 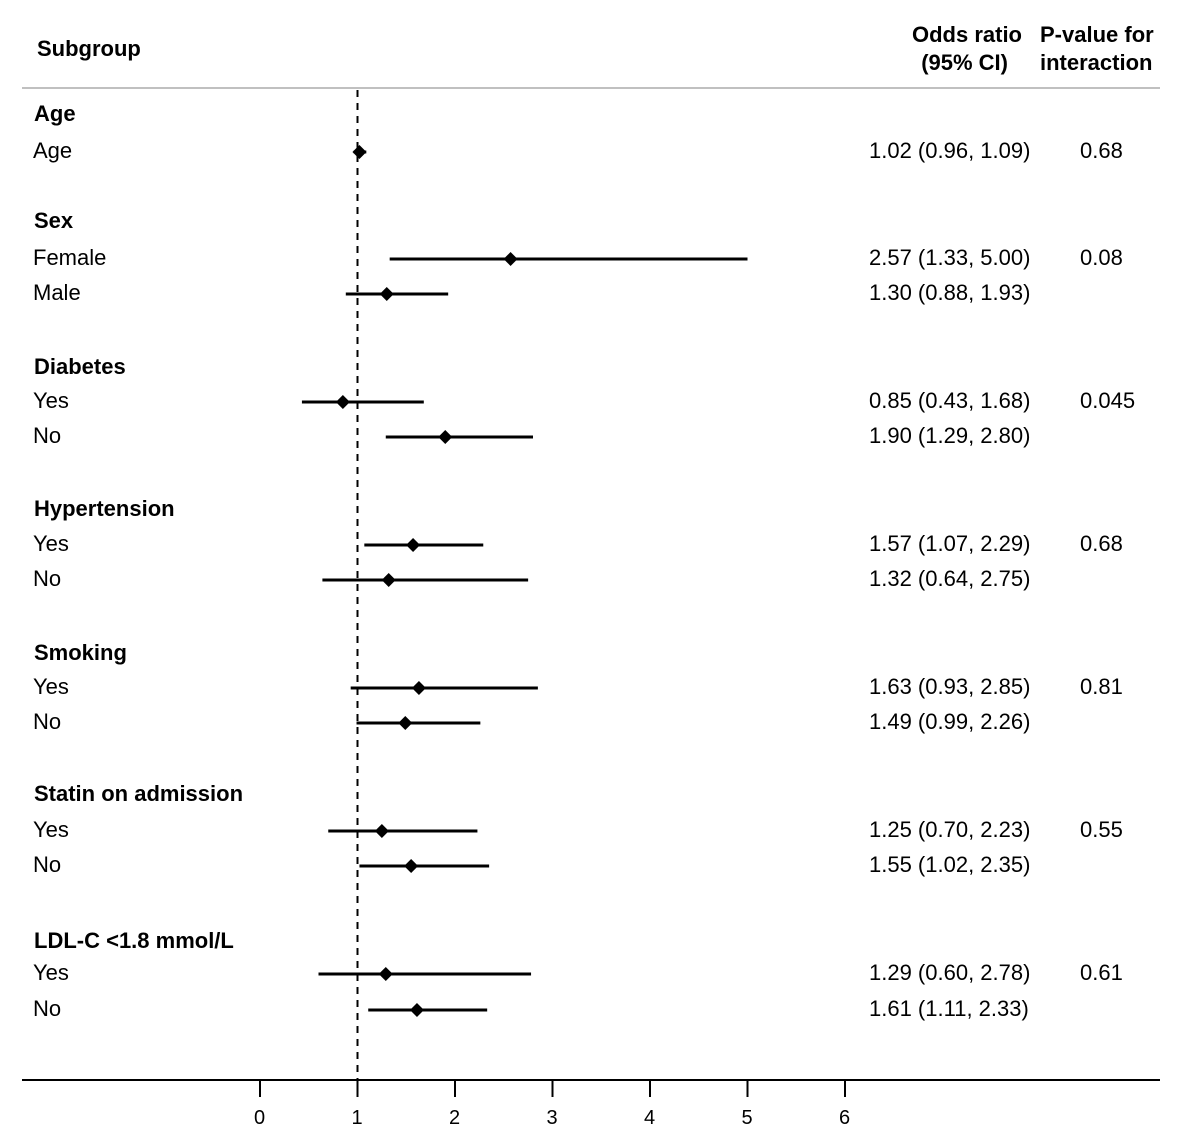 What do you see at coordinates (55, 113) in the screenshot?
I see `group-label: Age` at bounding box center [55, 113].